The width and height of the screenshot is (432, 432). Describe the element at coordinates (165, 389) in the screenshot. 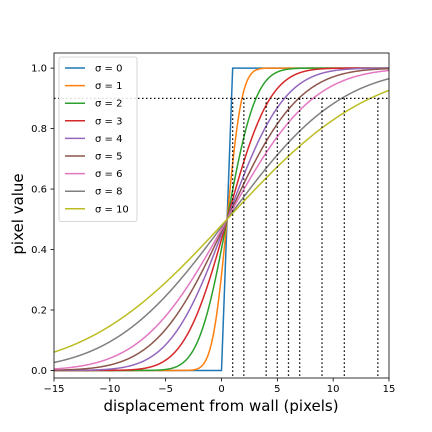

I see `x-tick-label: −5` at that location.